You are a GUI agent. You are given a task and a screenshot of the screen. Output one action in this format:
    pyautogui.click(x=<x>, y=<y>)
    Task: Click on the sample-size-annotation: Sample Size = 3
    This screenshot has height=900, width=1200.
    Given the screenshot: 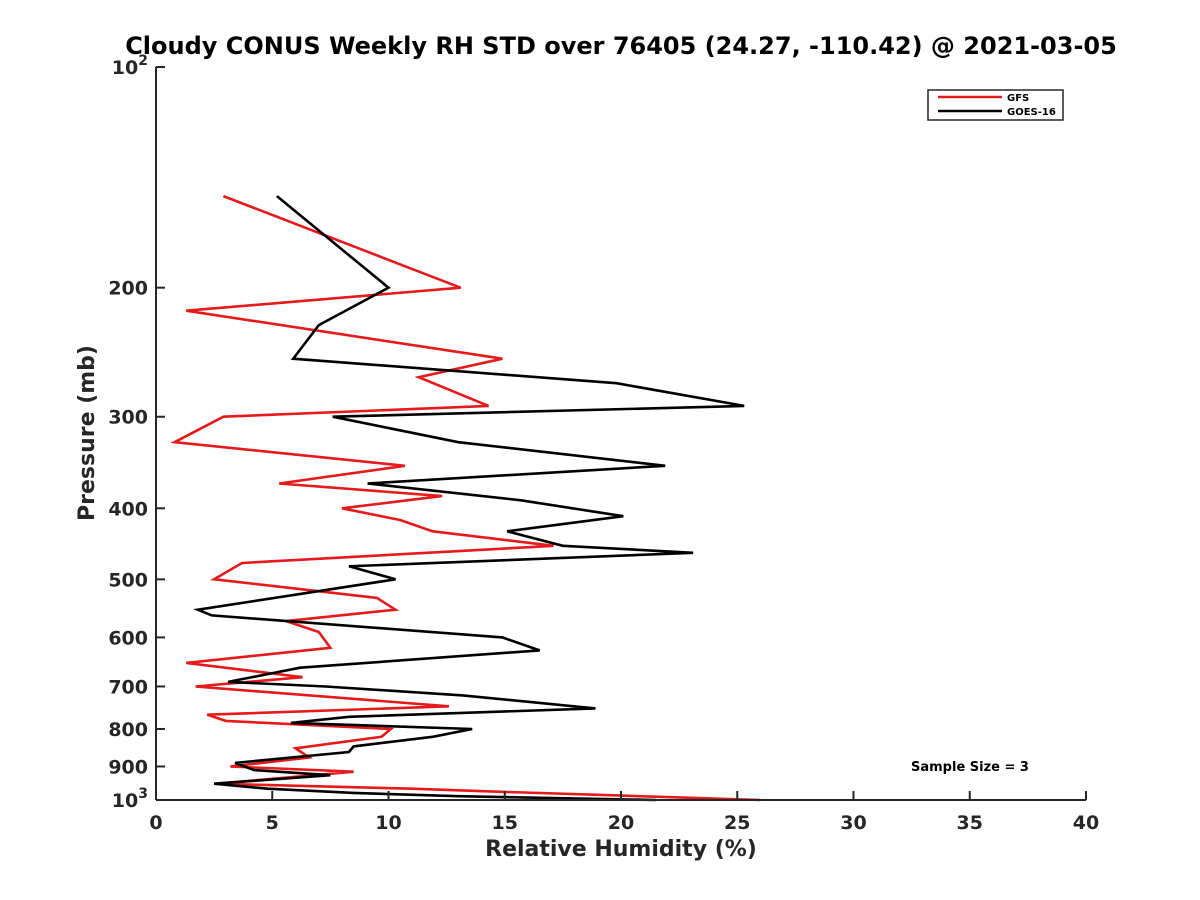 What is the action you would take?
    pyautogui.click(x=970, y=767)
    